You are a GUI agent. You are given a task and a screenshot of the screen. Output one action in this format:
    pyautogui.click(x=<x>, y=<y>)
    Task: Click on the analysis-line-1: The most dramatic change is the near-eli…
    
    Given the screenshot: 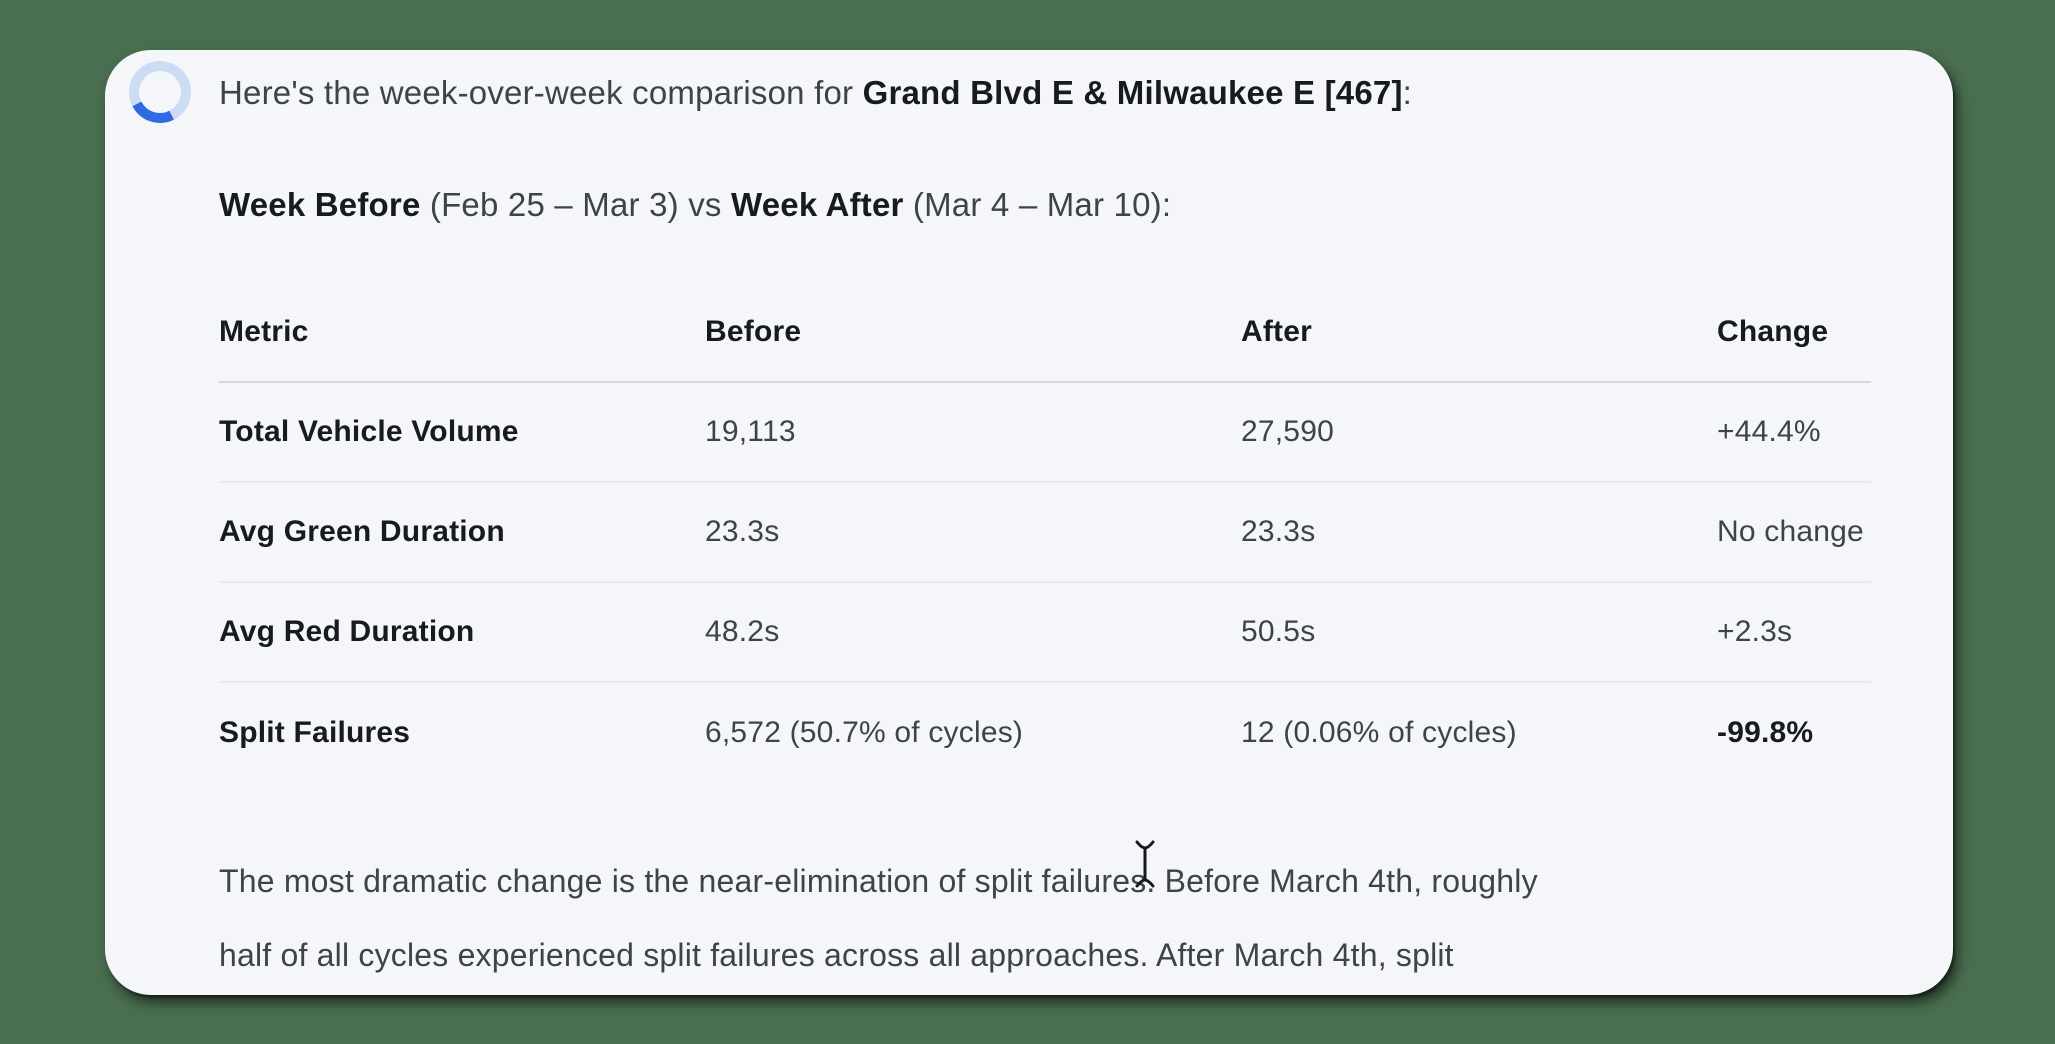 What is the action you would take?
    pyautogui.click(x=878, y=881)
    